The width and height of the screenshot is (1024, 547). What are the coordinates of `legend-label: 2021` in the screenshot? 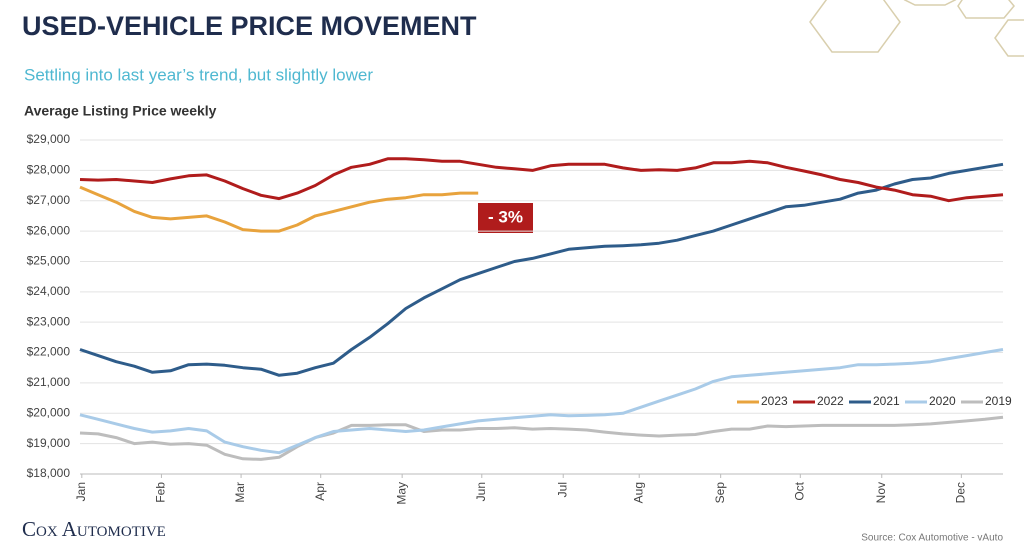 It's located at (886, 401).